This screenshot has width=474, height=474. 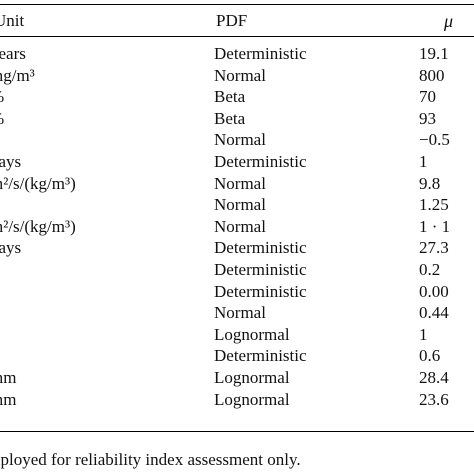 I want to click on cell-mu: 0.44, so click(x=434, y=313).